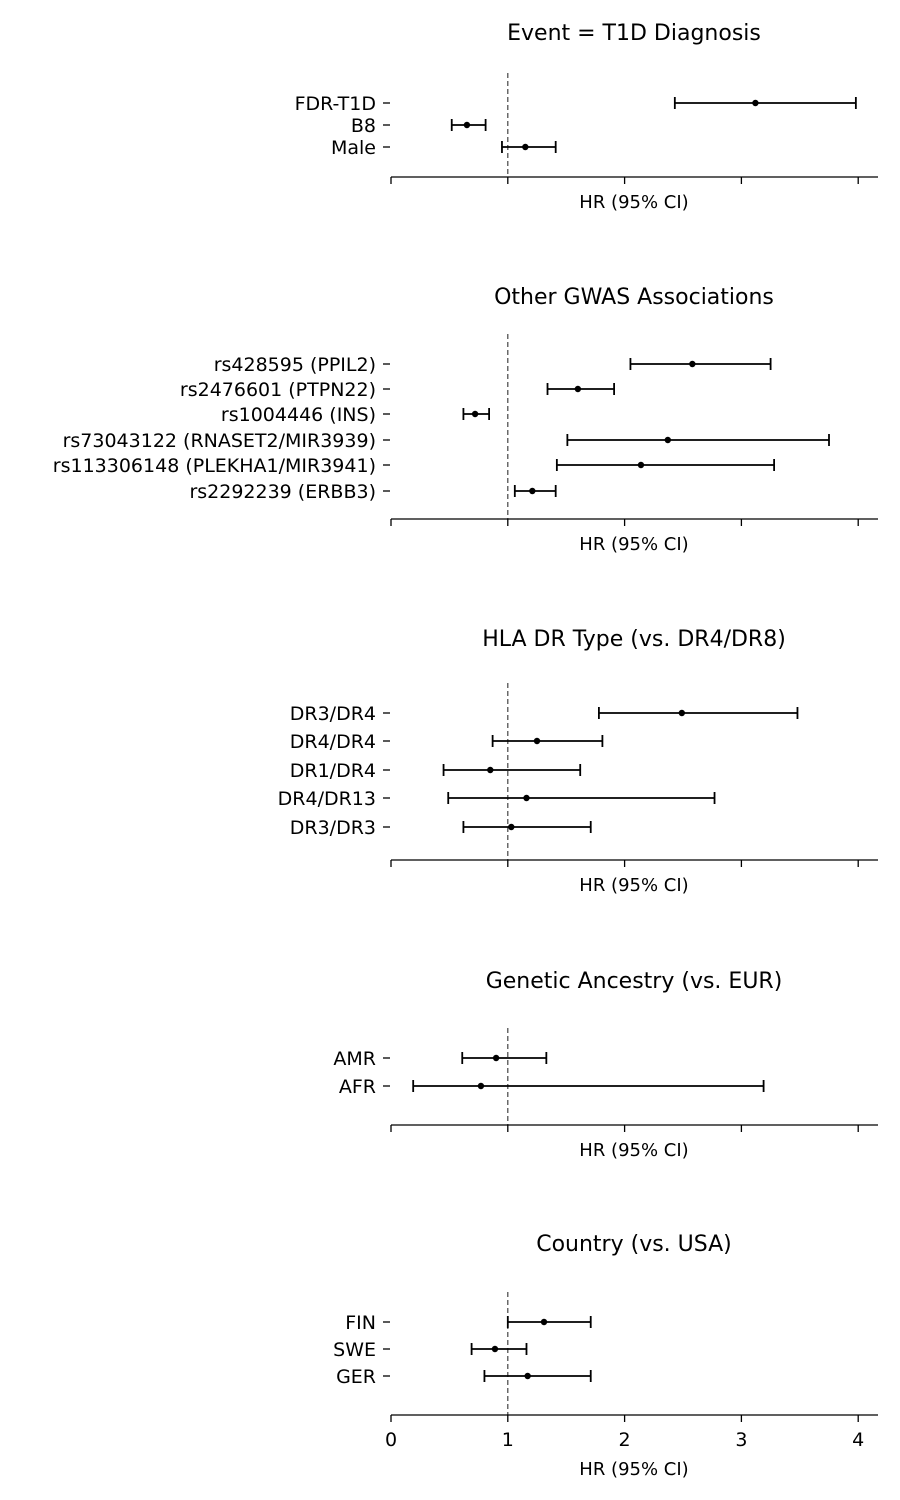 The image size is (900, 1500). Describe the element at coordinates (333, 771) in the screenshot. I see `row-label: DR1/DR4` at that location.